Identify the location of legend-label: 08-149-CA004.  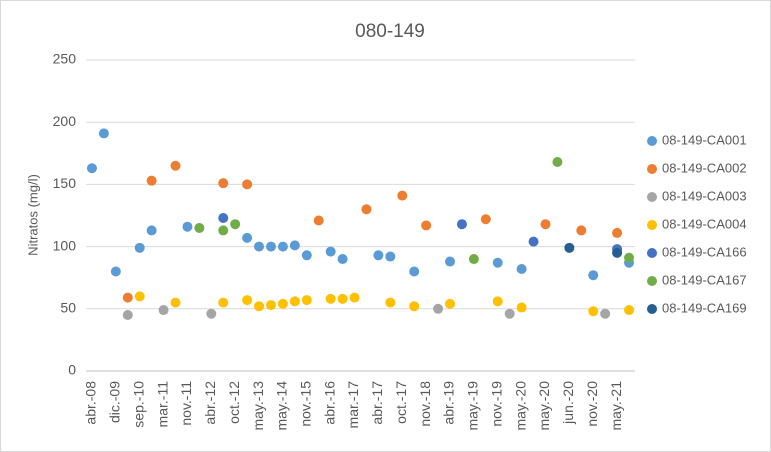
(704, 223).